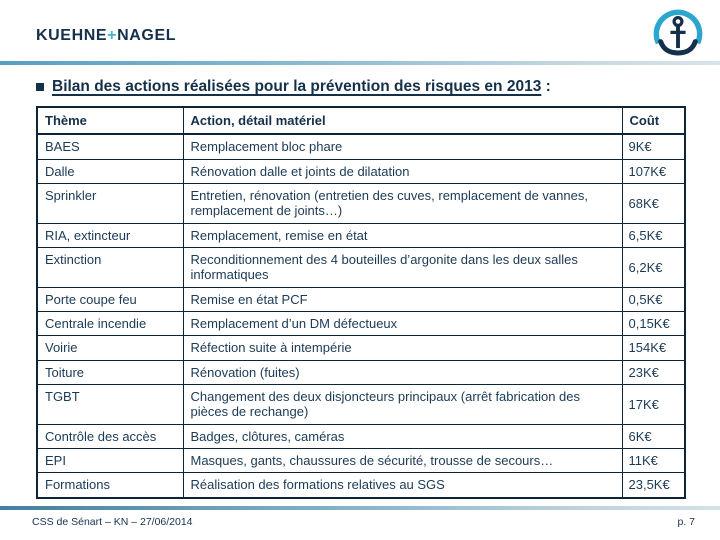  I want to click on table-header-row: Thème Action, détail matériel Coût, so click(361, 121).